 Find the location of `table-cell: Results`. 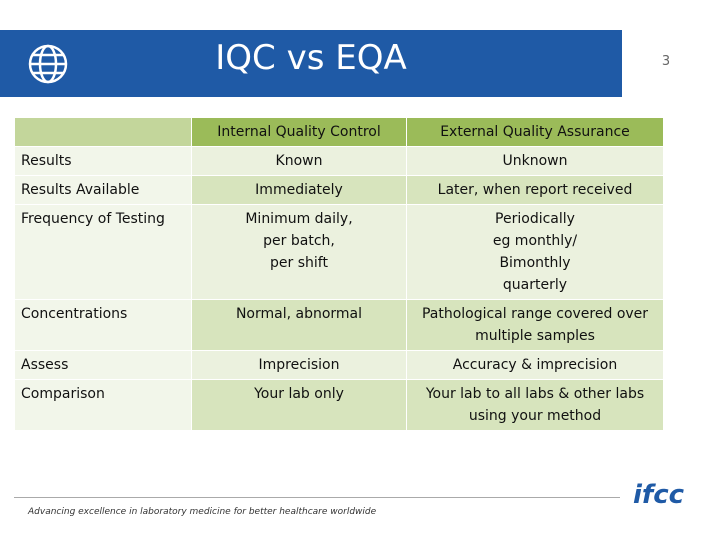

table-cell: Results is located at coordinates (103, 161).